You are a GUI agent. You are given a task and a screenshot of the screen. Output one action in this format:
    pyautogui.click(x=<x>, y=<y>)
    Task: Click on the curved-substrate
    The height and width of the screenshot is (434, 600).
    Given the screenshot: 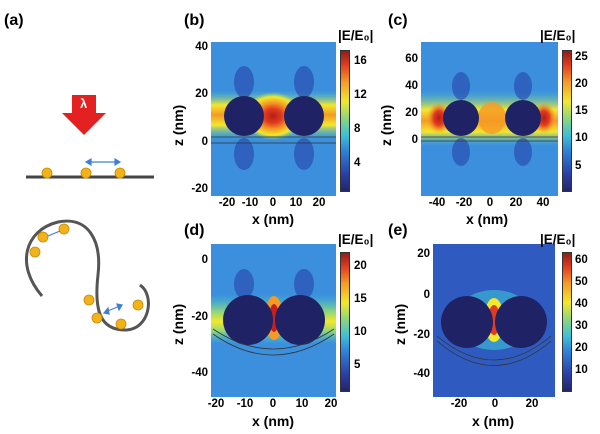 What is the action you would take?
    pyautogui.click(x=87, y=275)
    